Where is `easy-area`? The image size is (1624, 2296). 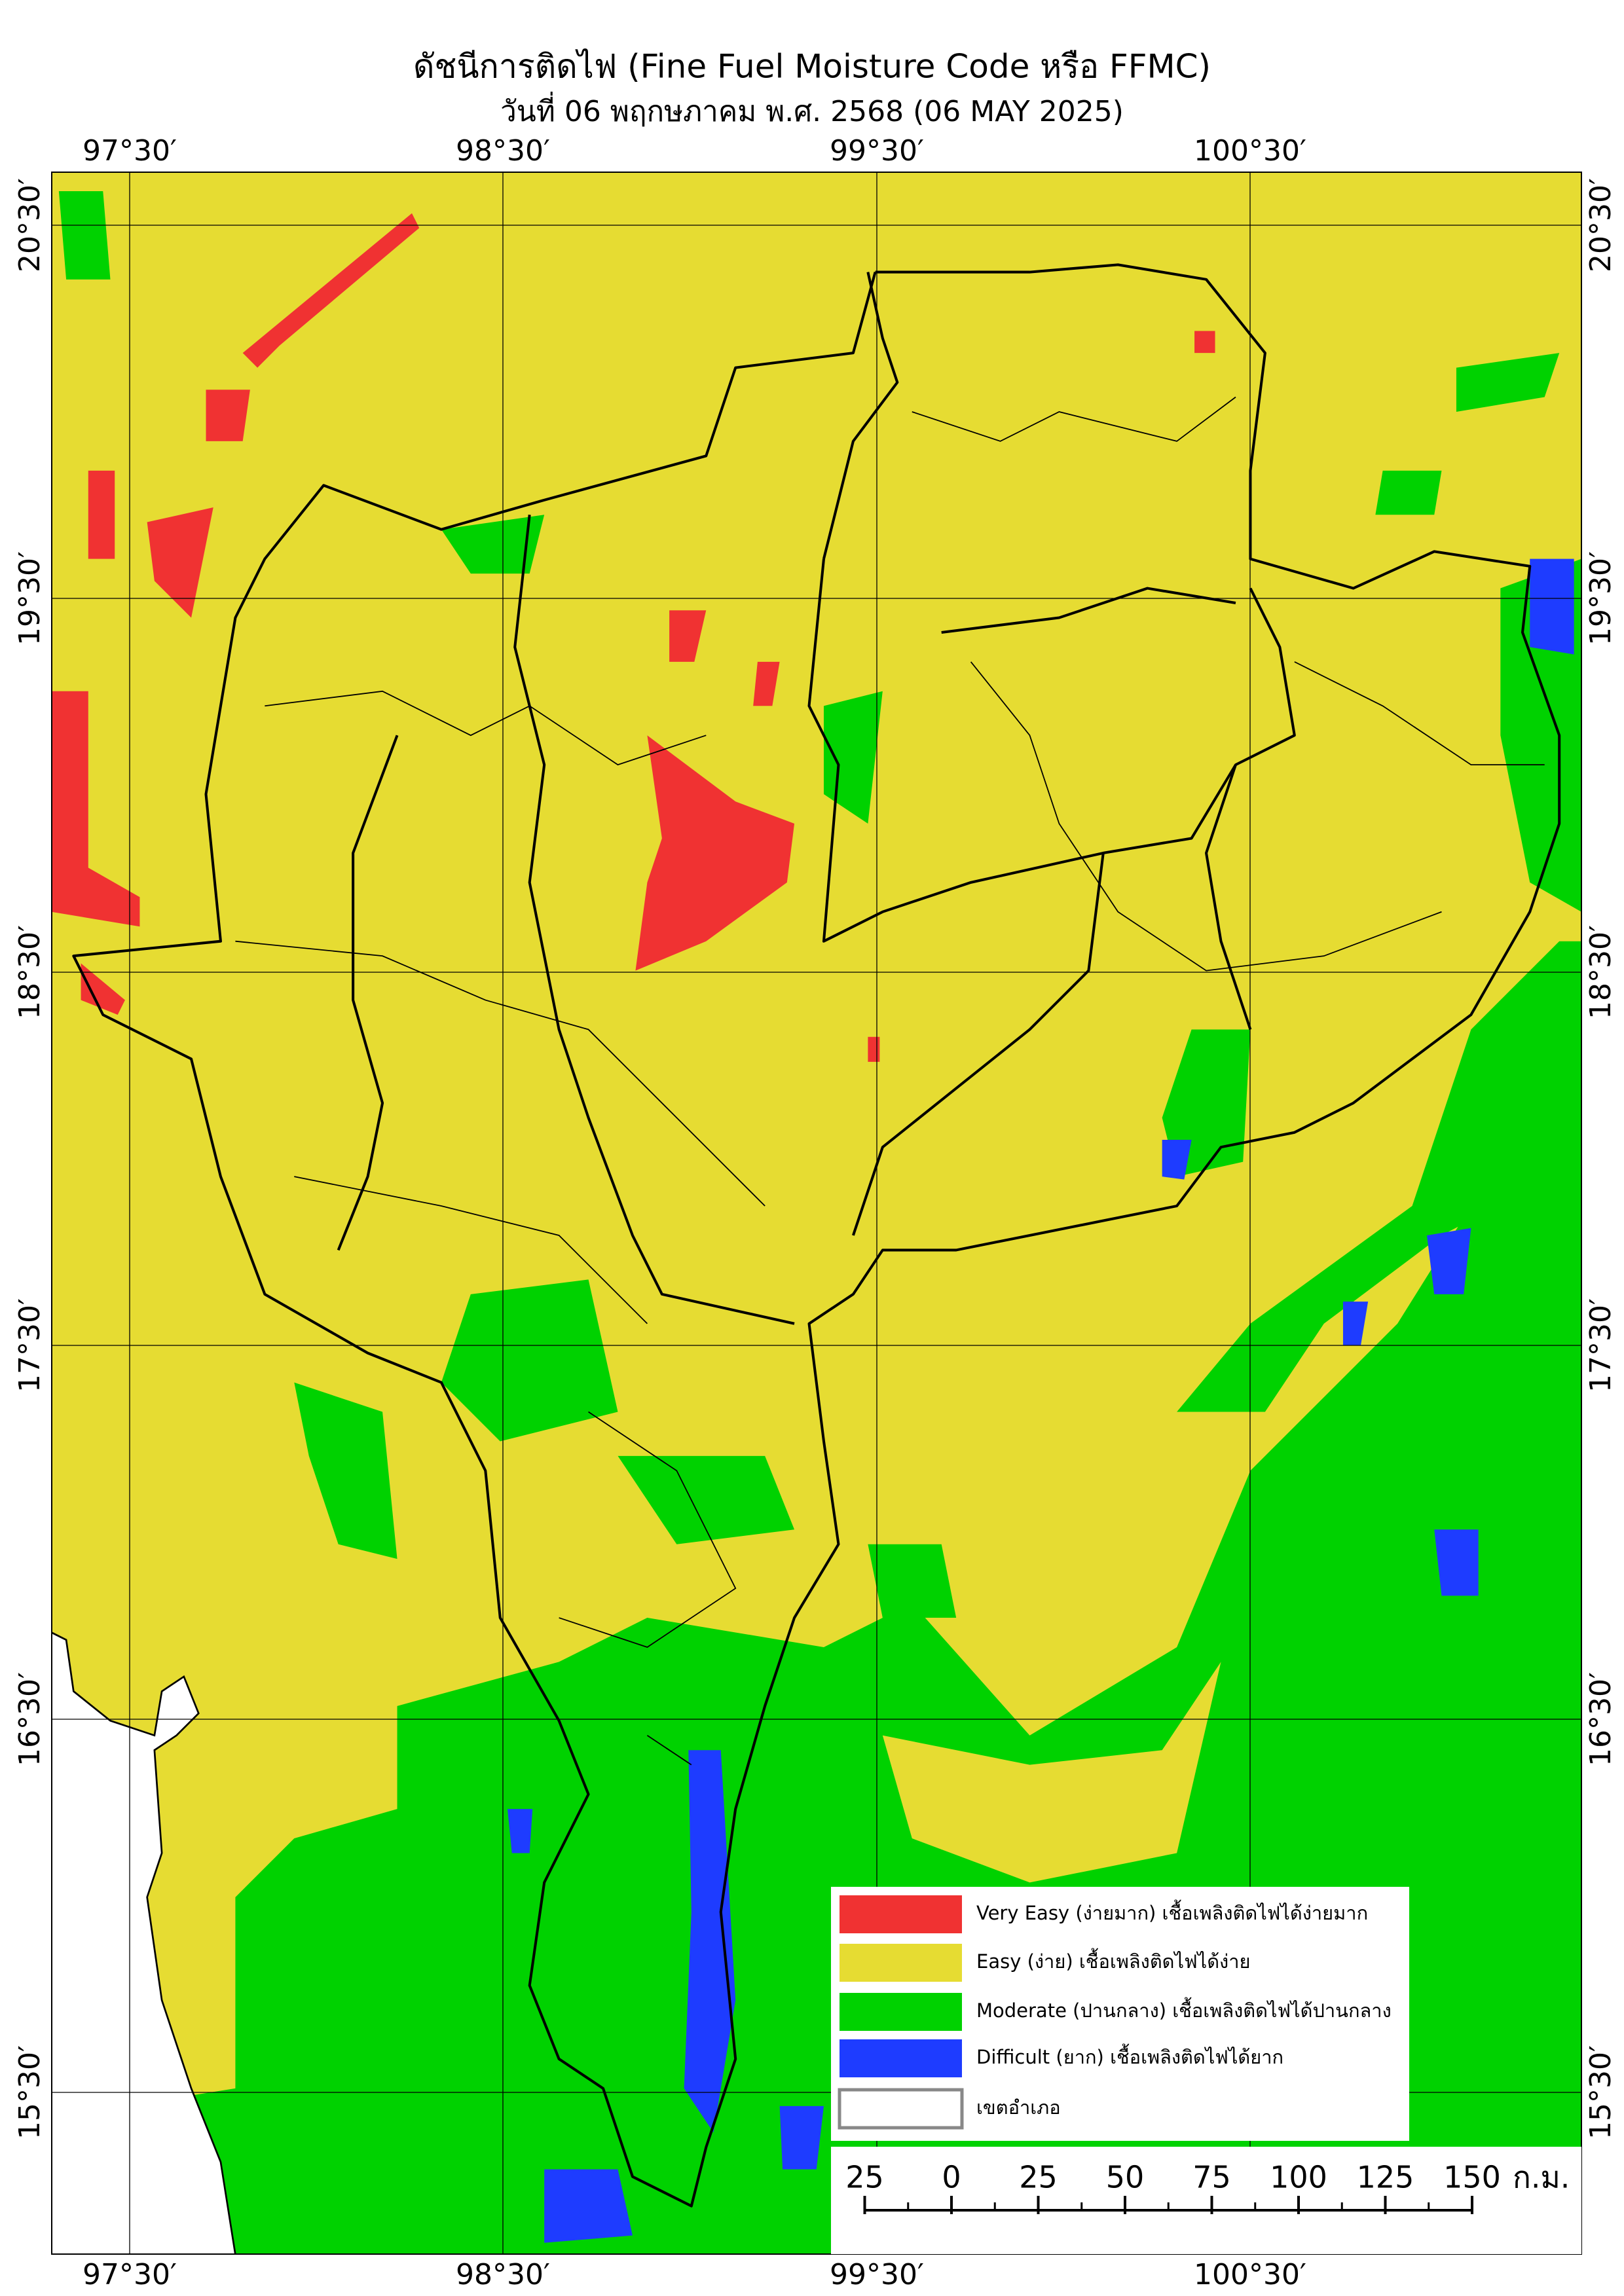 easy-area is located at coordinates (1051, 1772).